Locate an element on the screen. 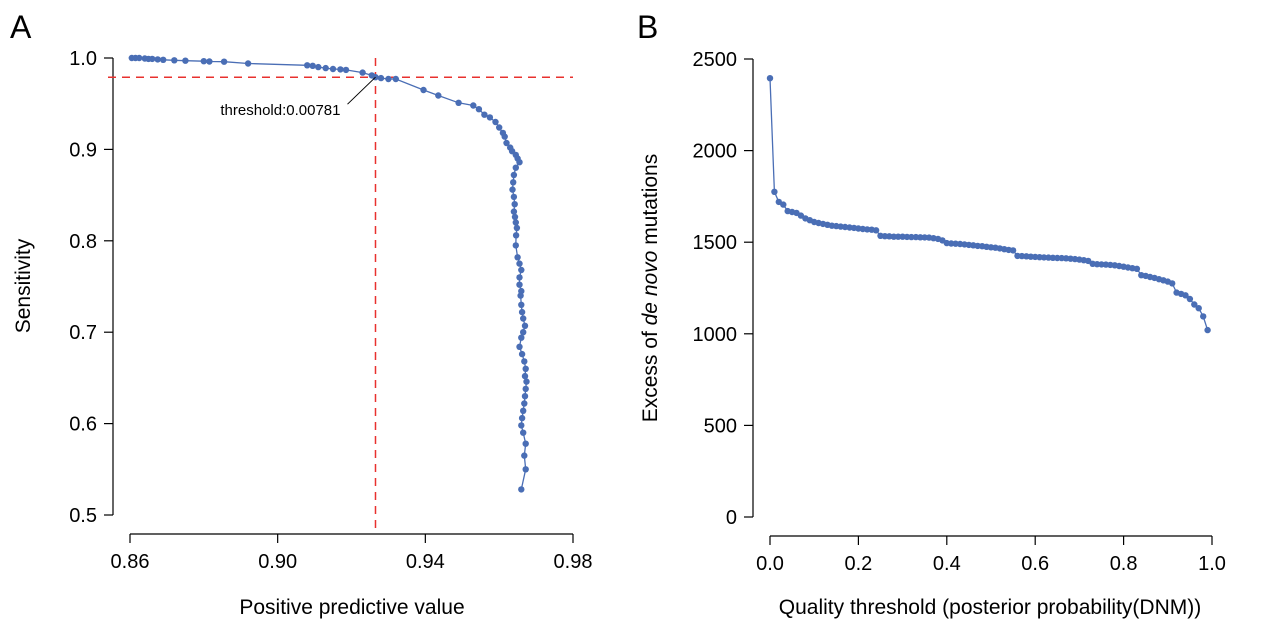 The height and width of the screenshot is (622, 1273). b-y-tick-label: 1500 is located at coordinates (715, 243).